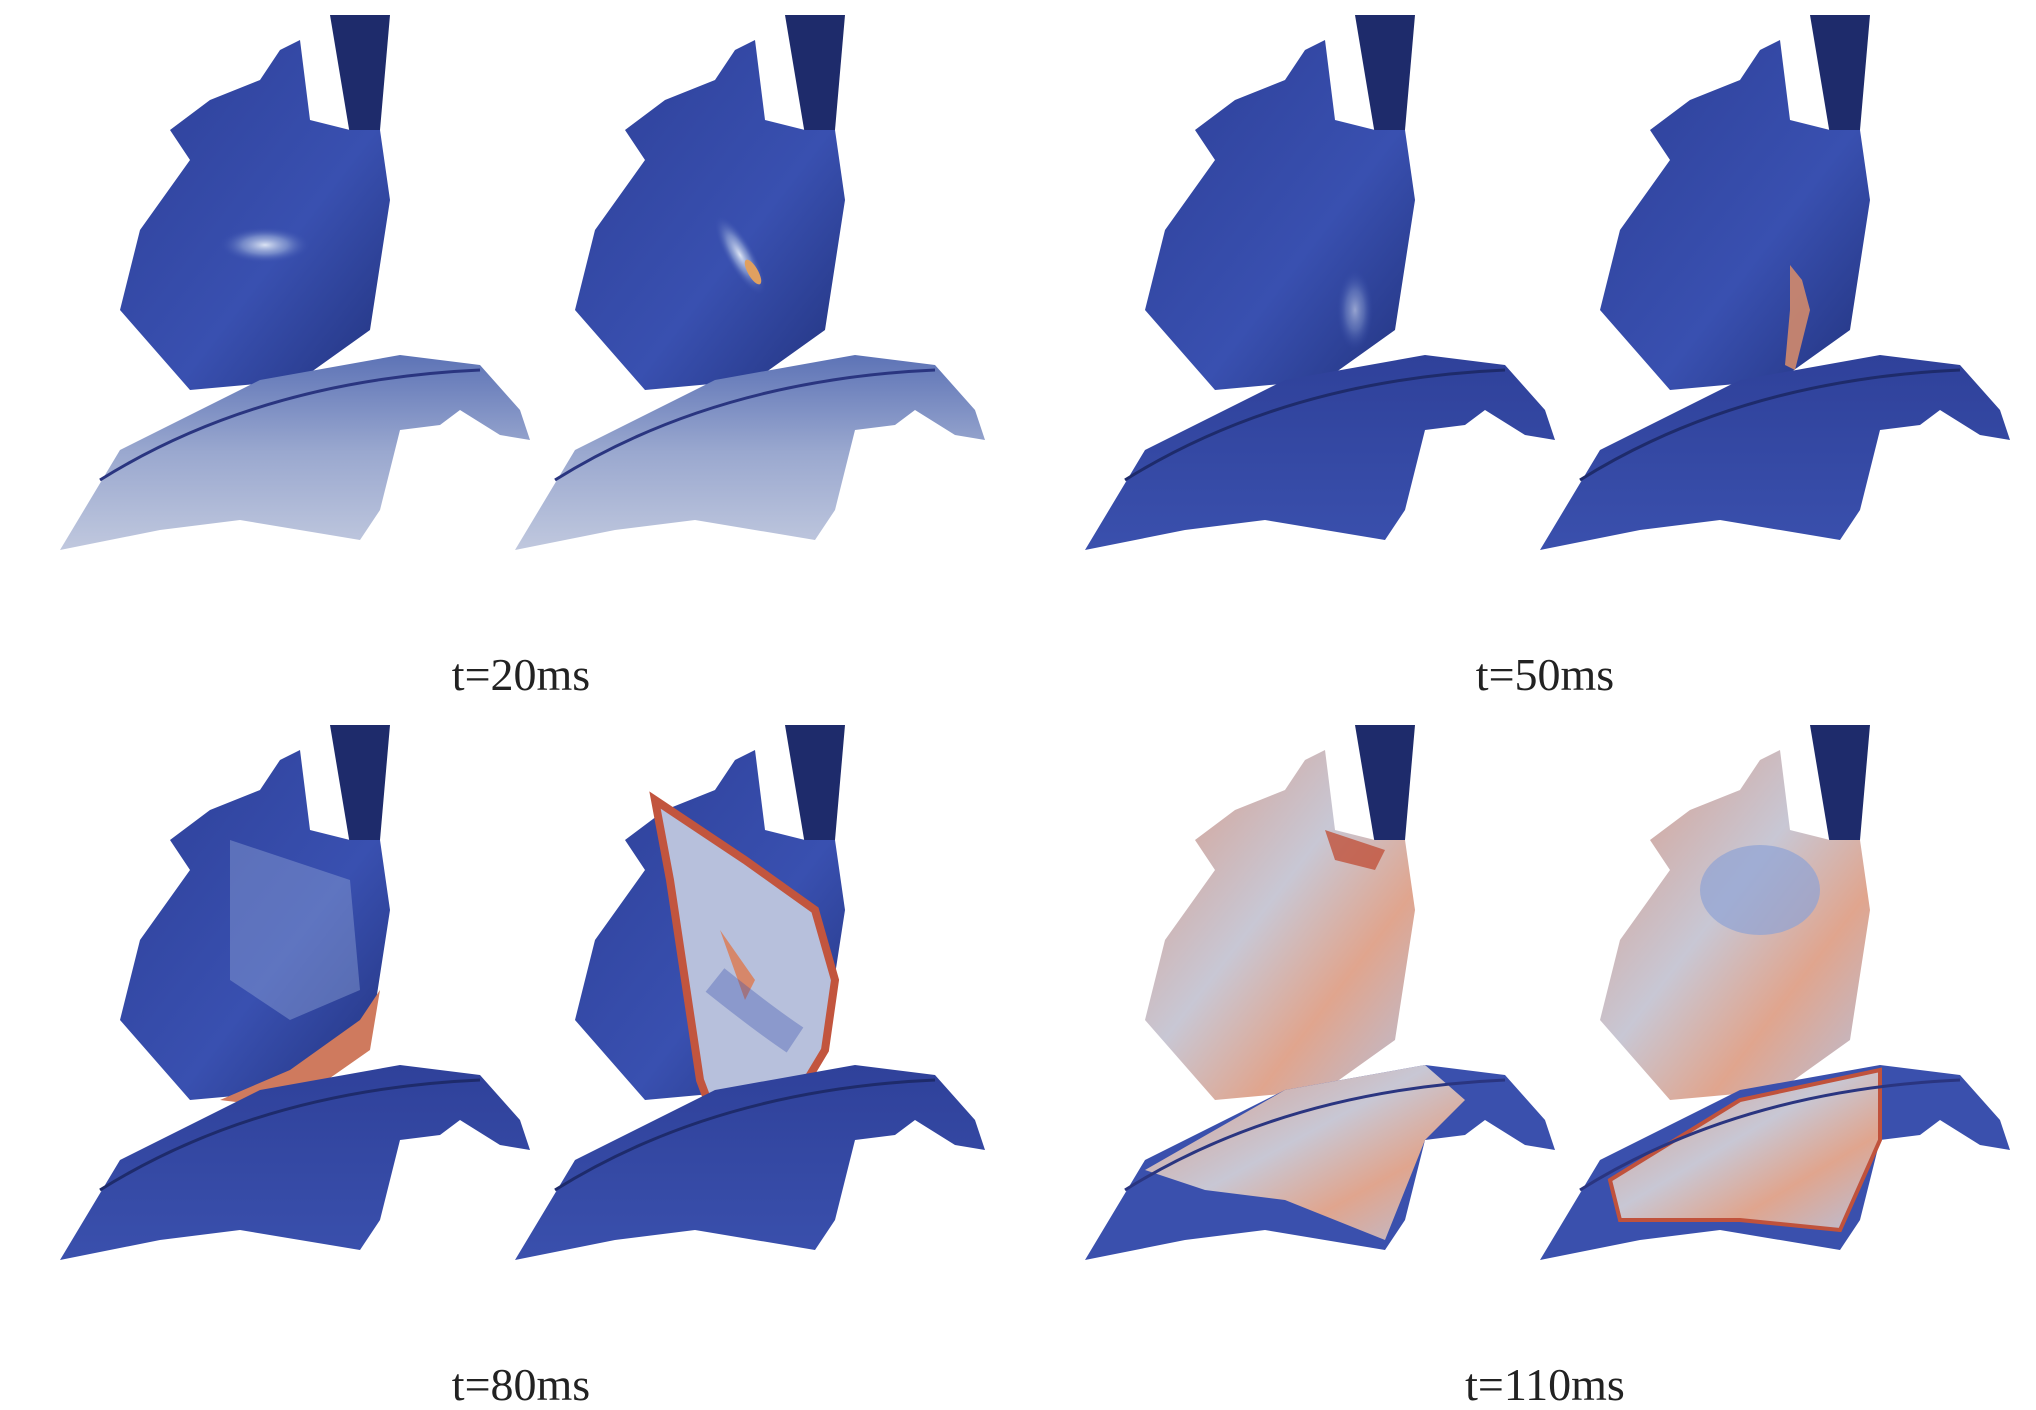  Describe the element at coordinates (521, 1384) in the screenshot. I see `caption-t80: t=80ms` at that location.